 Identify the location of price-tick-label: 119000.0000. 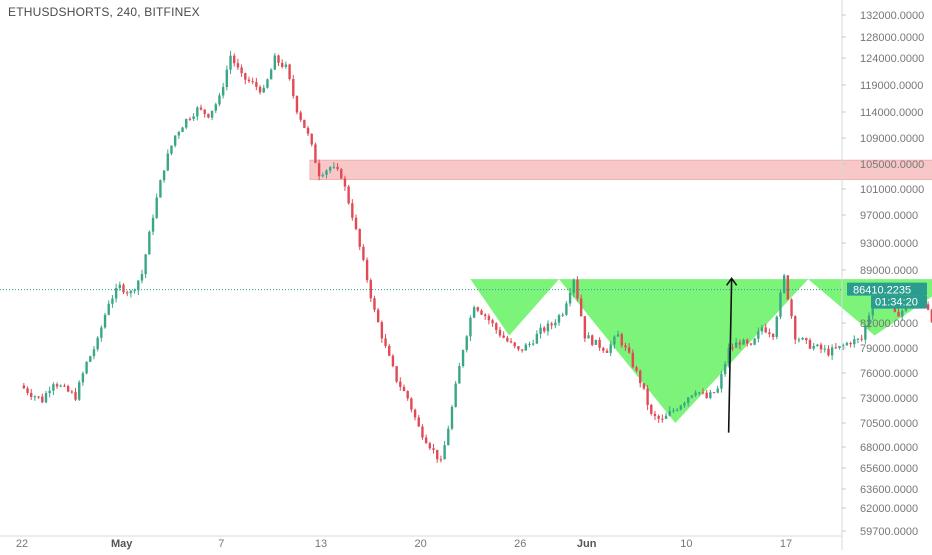
(891, 86).